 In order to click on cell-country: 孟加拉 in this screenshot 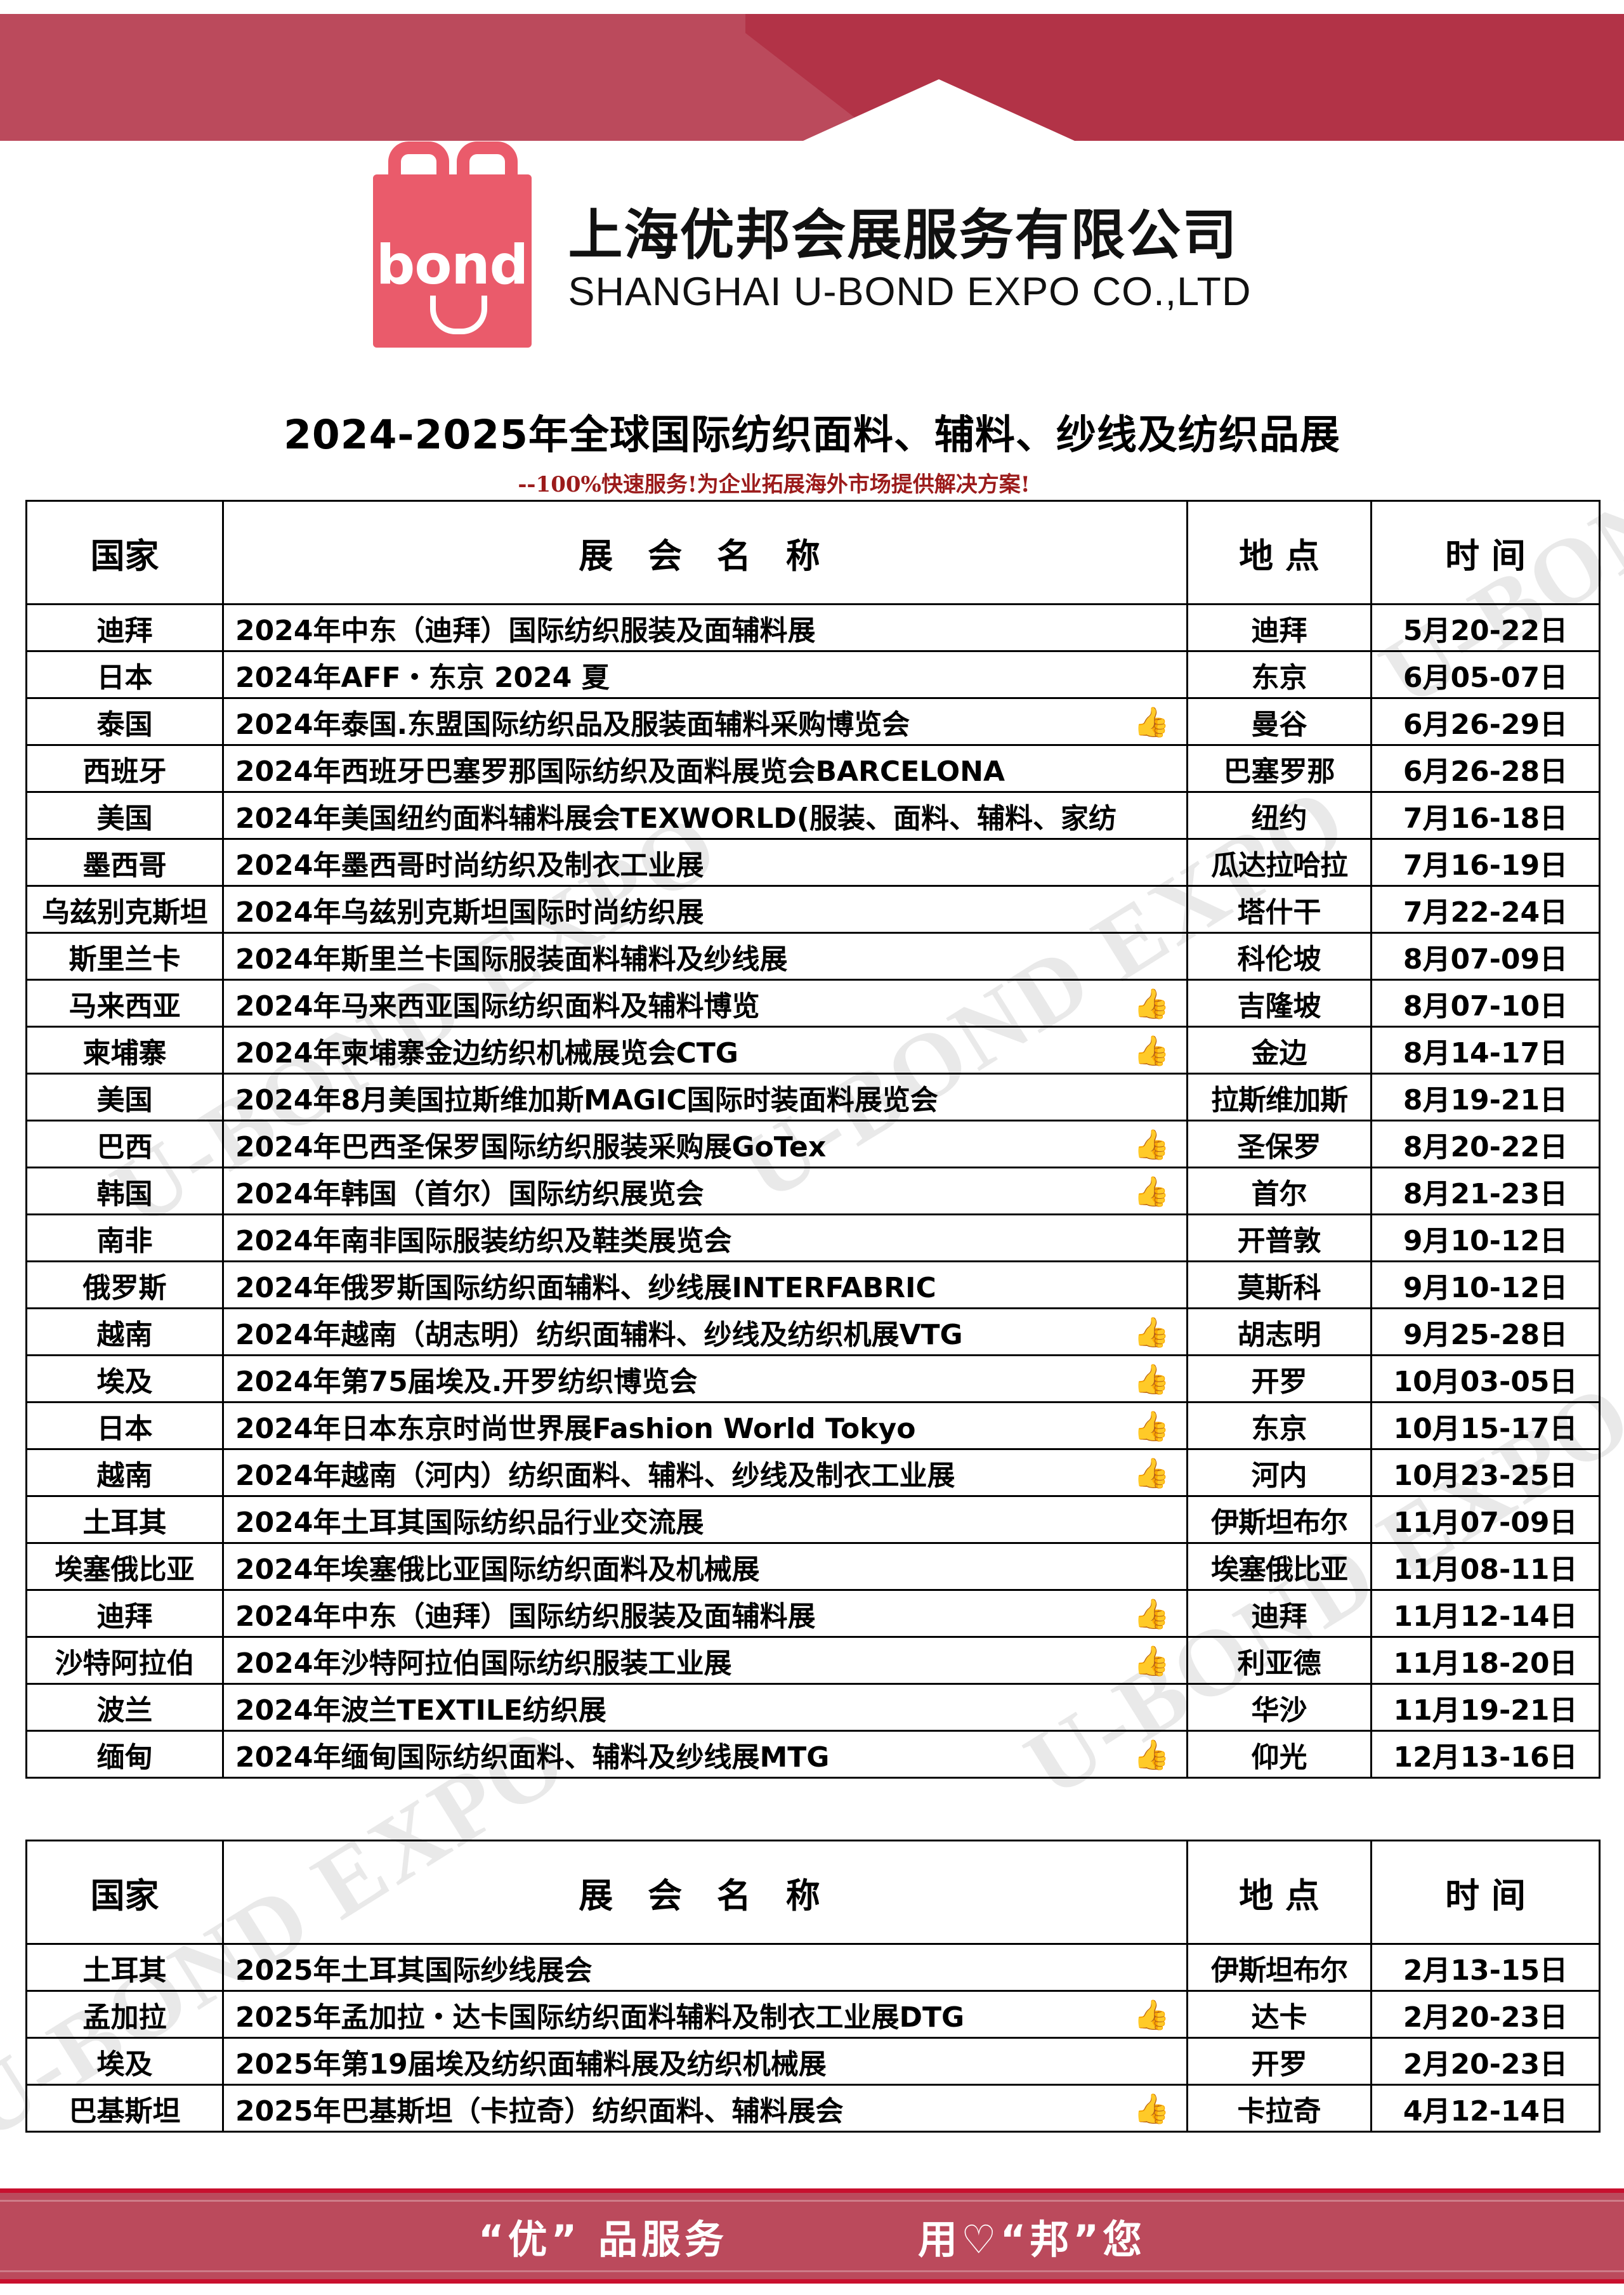, I will do `click(125, 2014)`.